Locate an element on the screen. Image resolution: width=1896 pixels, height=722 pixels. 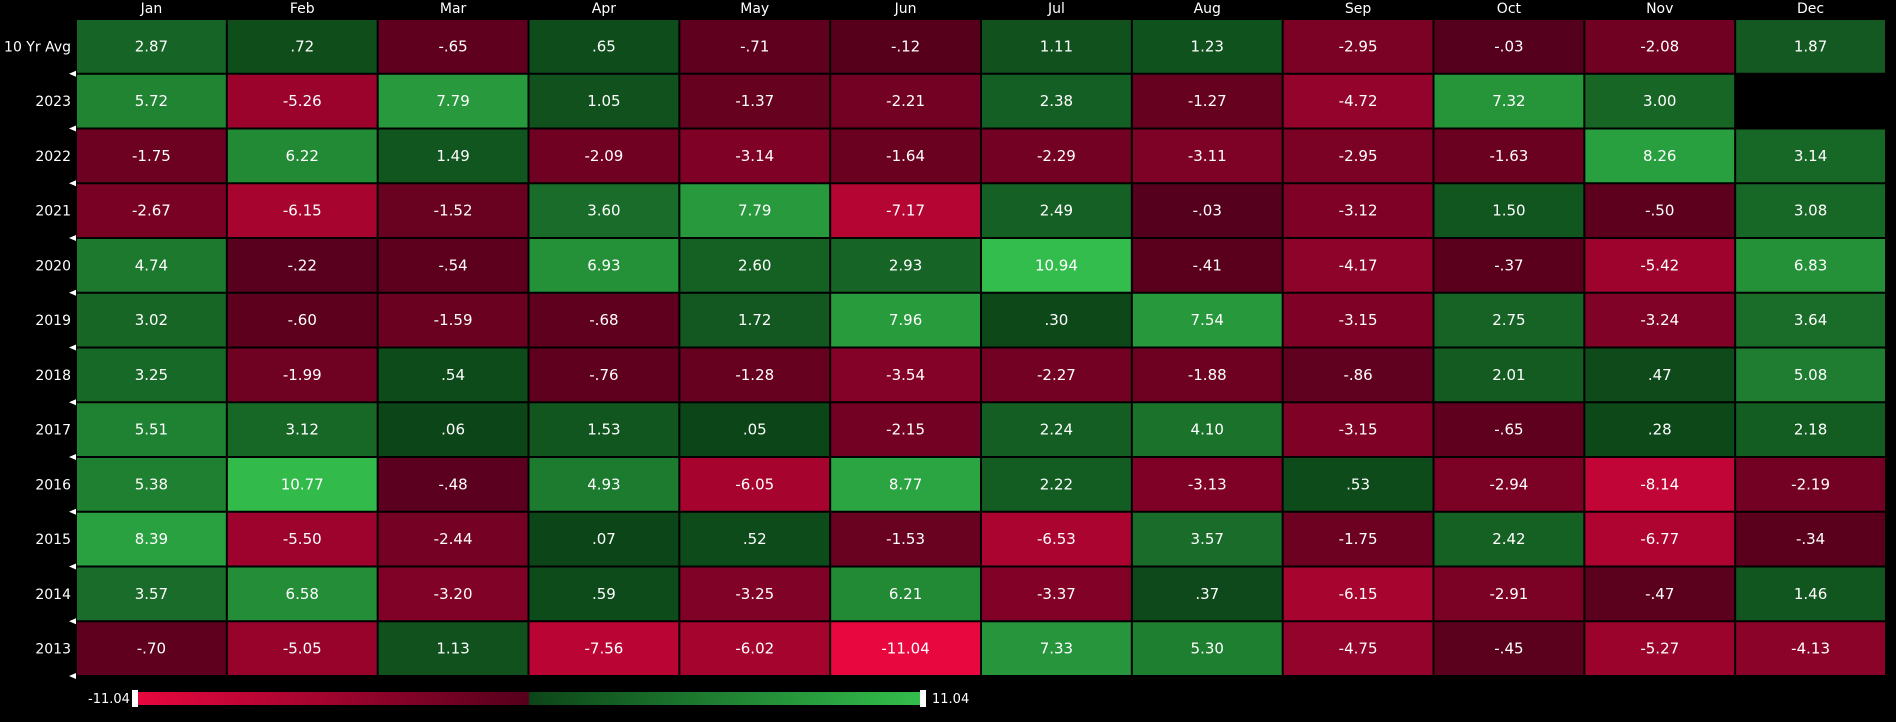
cell-2019-jul is located at coordinates (1056, 320).